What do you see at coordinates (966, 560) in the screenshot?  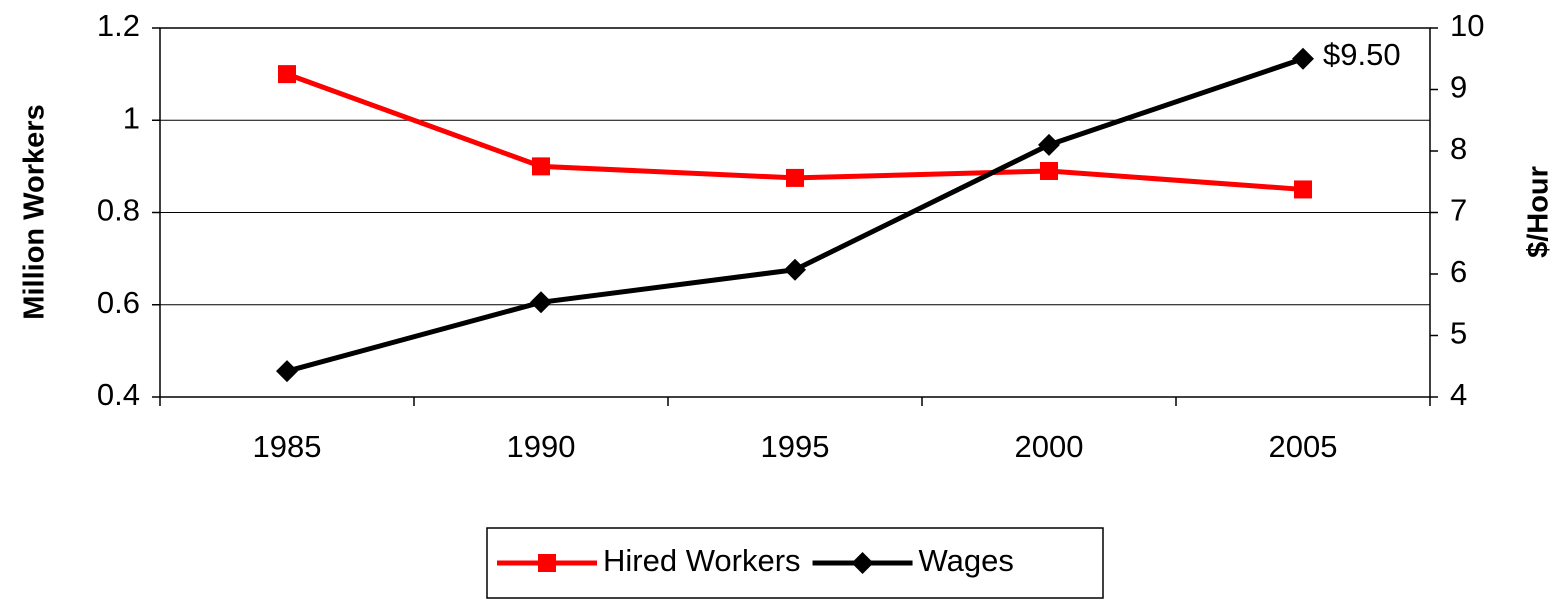 I see `legend-label: Wages` at bounding box center [966, 560].